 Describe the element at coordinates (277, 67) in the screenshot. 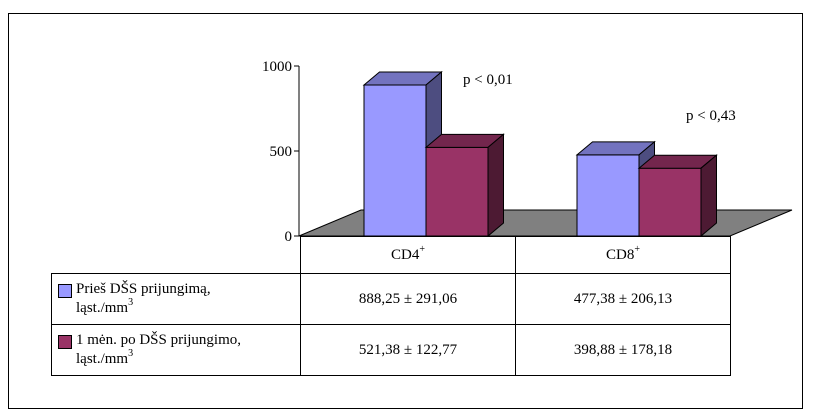

I see `y-tick-label: 1000` at that location.